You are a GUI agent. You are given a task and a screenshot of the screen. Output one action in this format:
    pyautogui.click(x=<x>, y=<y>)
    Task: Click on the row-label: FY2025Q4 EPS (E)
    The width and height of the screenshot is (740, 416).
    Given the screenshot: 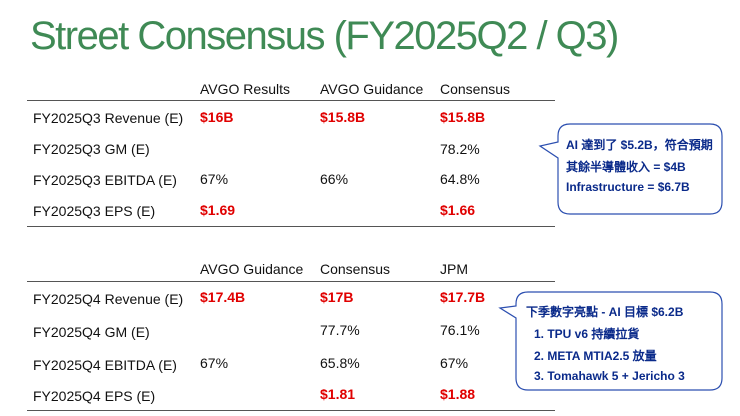 What is the action you would take?
    pyautogui.click(x=94, y=396)
    